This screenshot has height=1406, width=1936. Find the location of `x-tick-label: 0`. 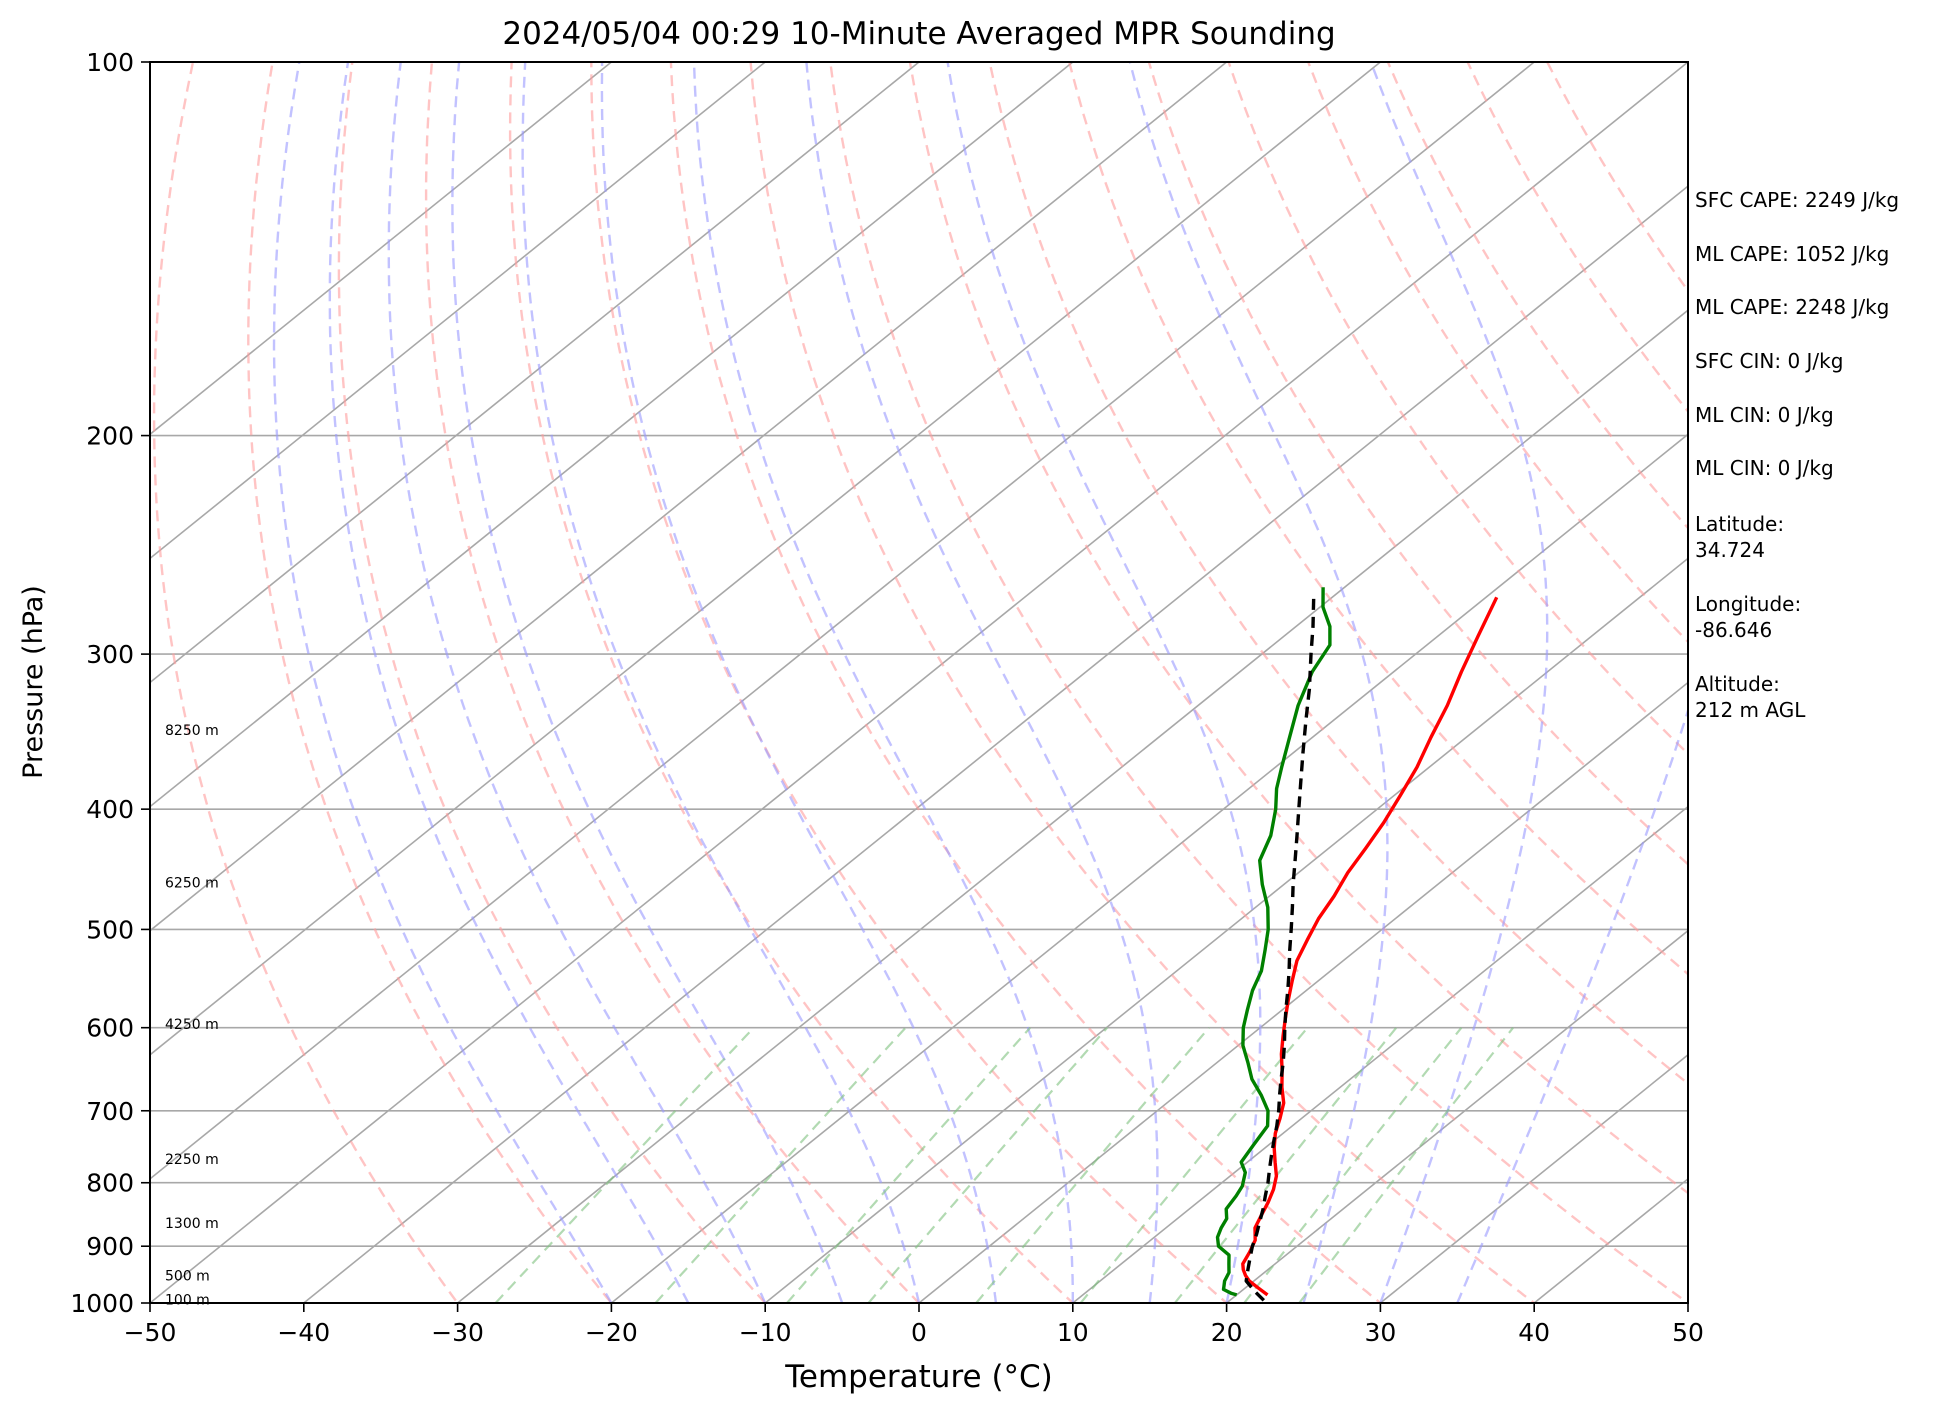

x-tick-label: 0 is located at coordinates (919, 1332).